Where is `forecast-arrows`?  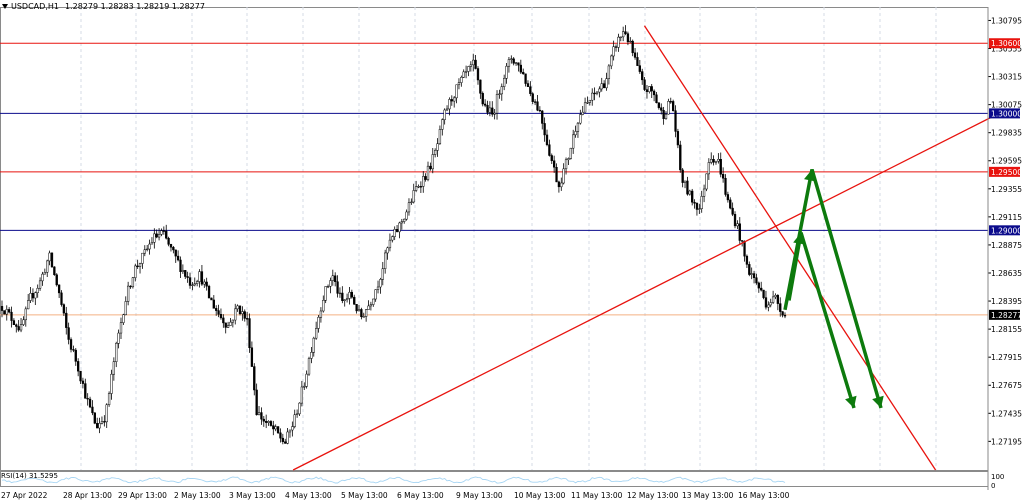 forecast-arrows is located at coordinates (833, 289).